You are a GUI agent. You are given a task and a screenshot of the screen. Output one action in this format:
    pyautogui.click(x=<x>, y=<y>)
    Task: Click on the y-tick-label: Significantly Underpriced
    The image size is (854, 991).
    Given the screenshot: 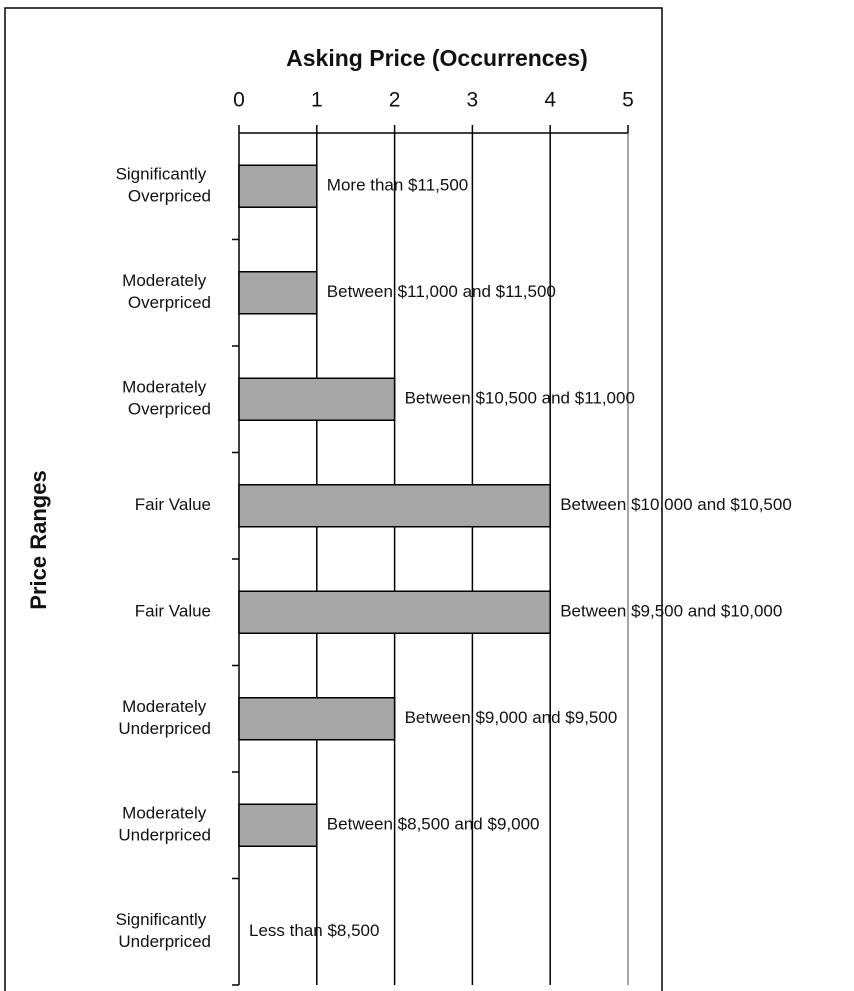 What is the action you would take?
    pyautogui.click(x=163, y=930)
    